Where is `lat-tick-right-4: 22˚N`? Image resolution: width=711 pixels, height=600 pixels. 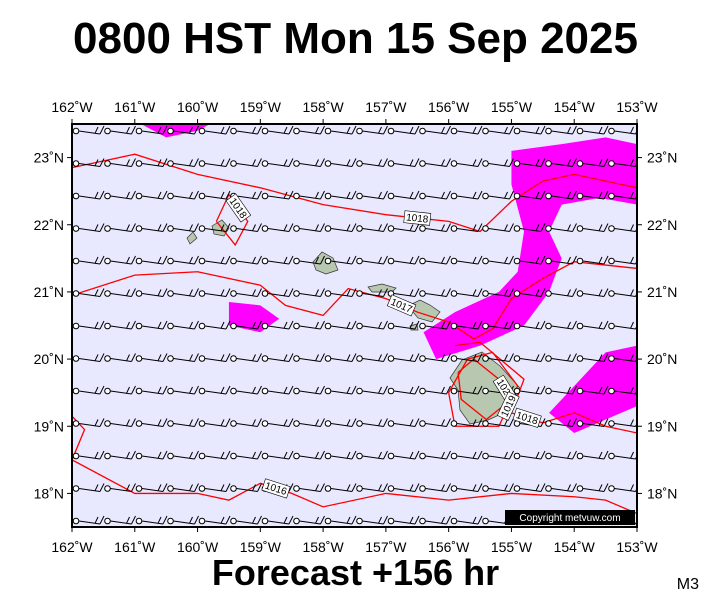 lat-tick-right-4: 22˚N is located at coordinates (662, 225).